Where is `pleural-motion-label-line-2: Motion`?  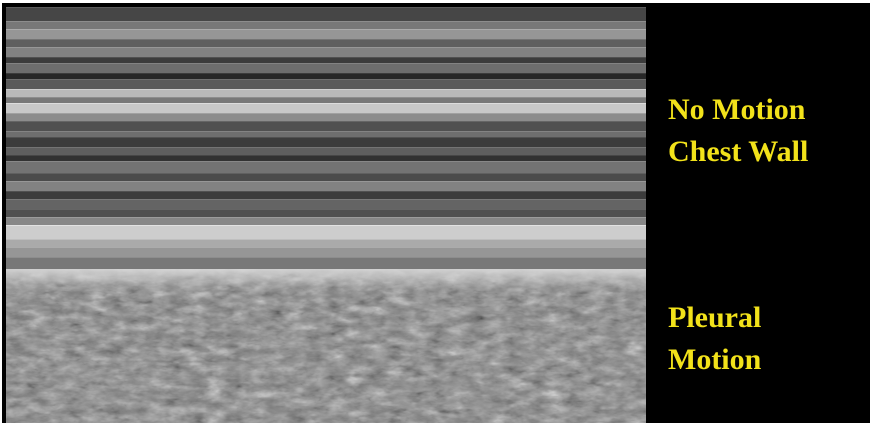 pleural-motion-label-line-2: Motion is located at coordinates (715, 359).